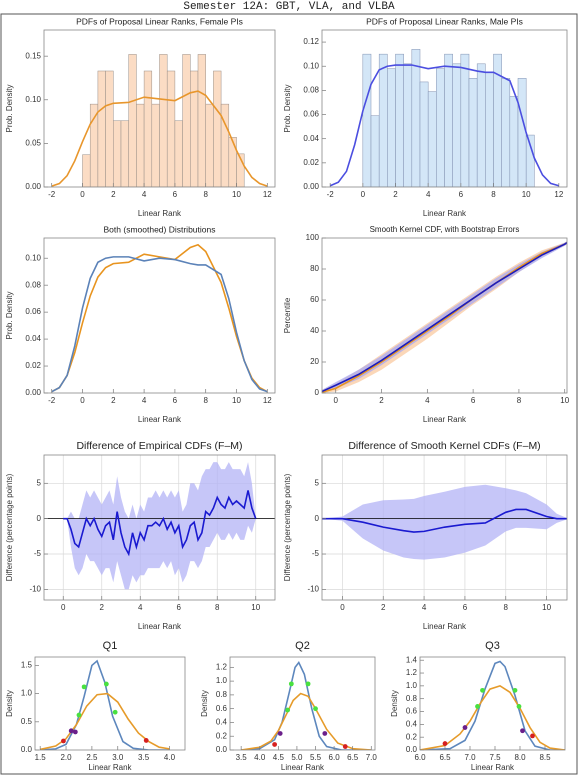 The height and width of the screenshot is (775, 578). What do you see at coordinates (394, 703) in the screenshot?
I see `y-axis-label: Density` at bounding box center [394, 703].